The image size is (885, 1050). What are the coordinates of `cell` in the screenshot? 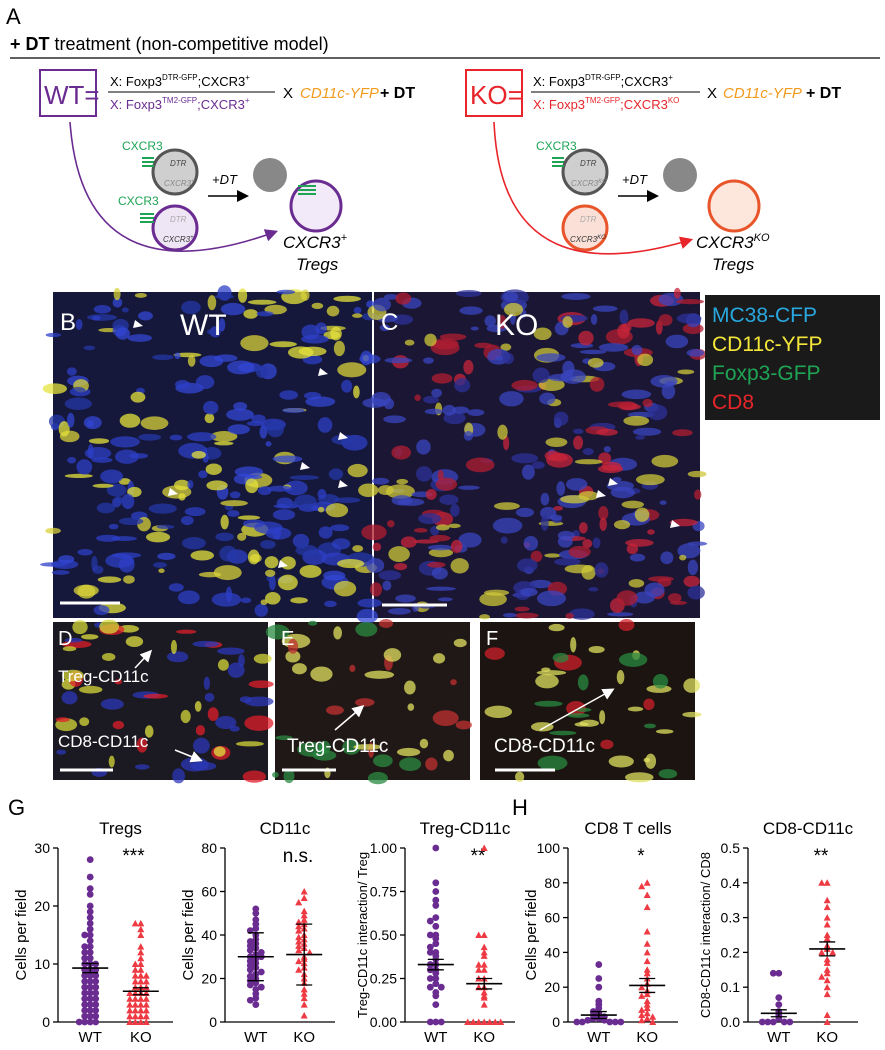 It's located at (734, 206).